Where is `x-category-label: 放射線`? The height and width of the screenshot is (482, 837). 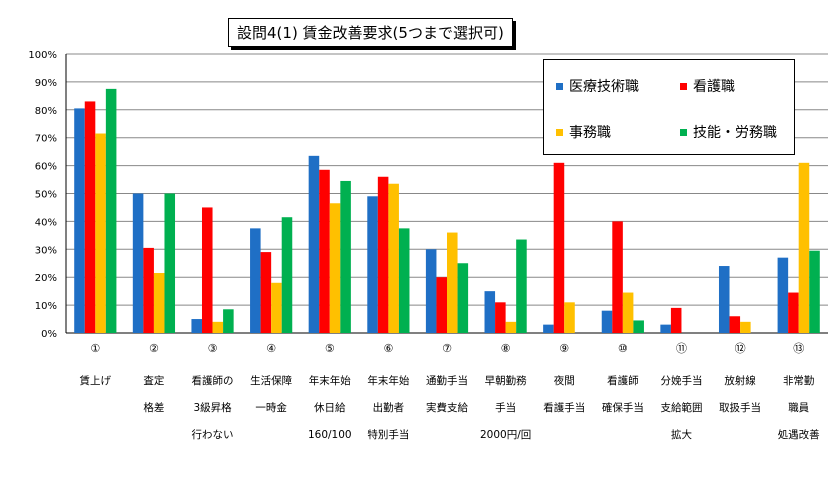 x-category-label: 放射線 is located at coordinates (740, 380).